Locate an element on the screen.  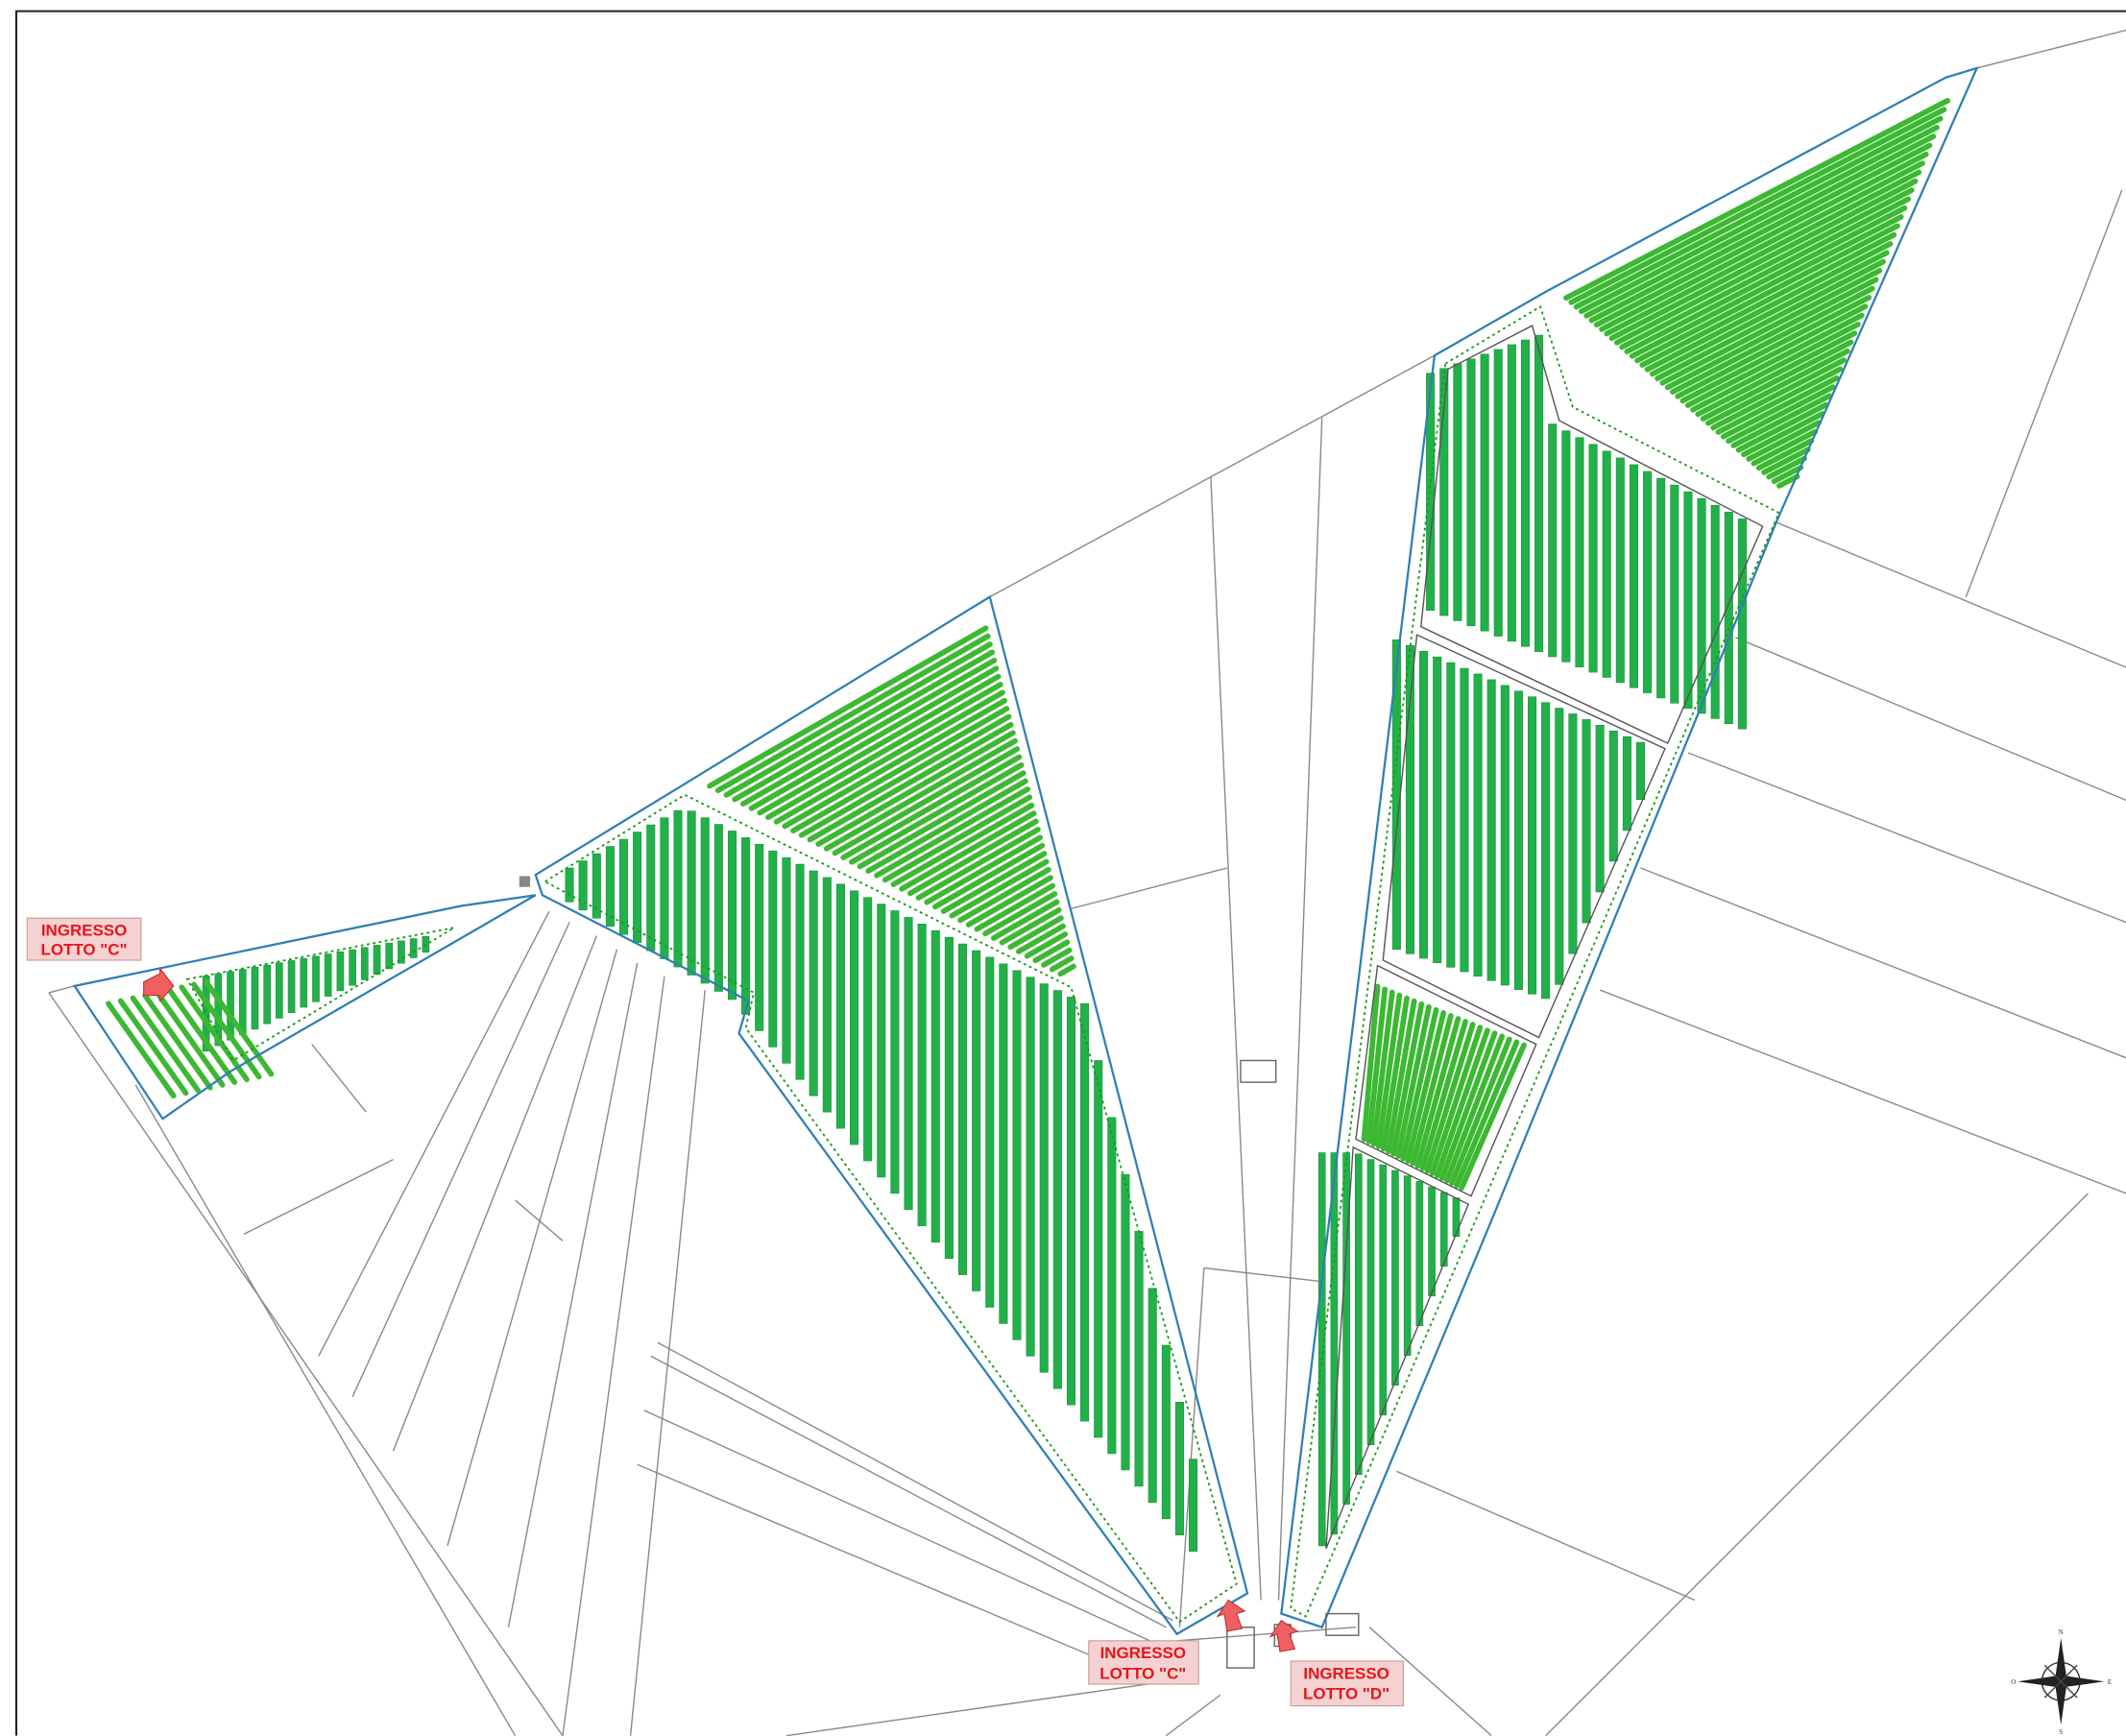
compass-letter: N is located at coordinates (2062, 1632).